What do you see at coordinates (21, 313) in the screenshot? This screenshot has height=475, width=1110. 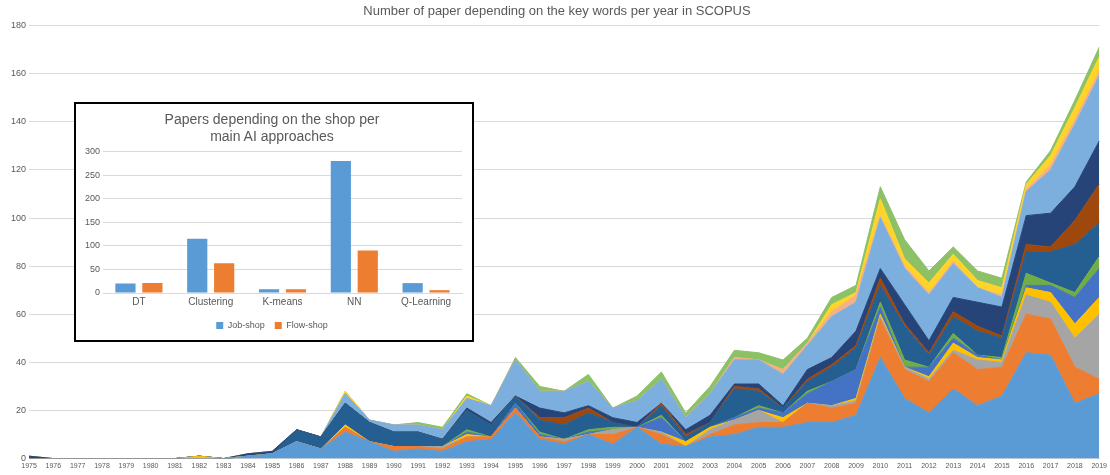 I see `y-tick-label: 60` at bounding box center [21, 313].